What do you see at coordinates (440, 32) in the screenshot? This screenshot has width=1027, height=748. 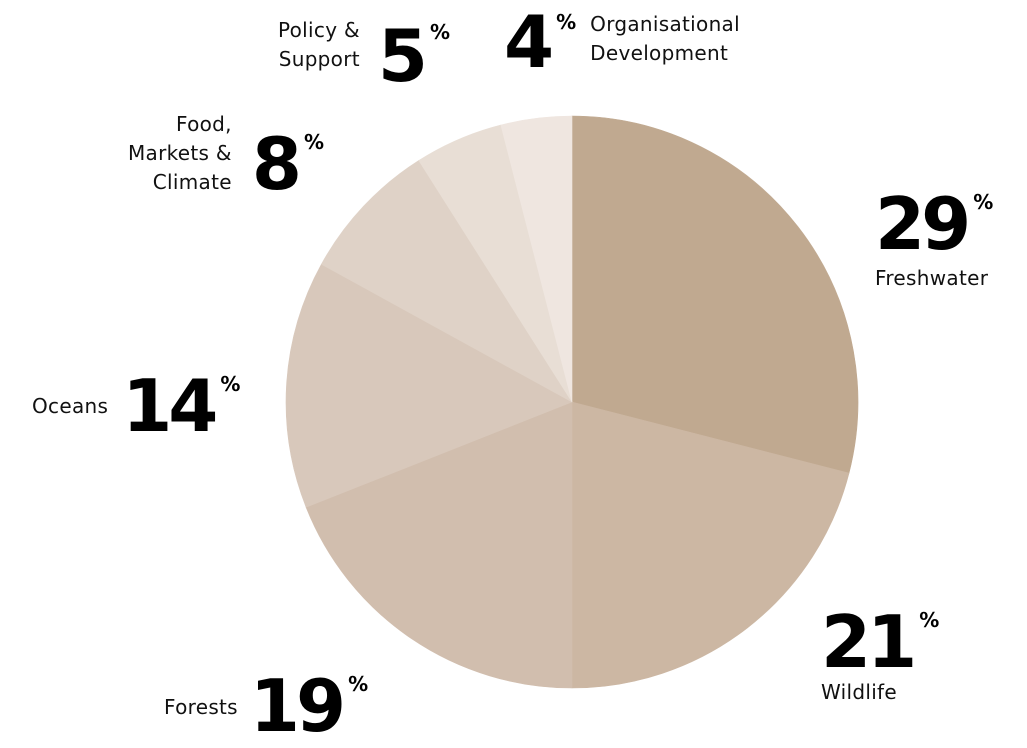 I see `pct-policy-support: %` at bounding box center [440, 32].